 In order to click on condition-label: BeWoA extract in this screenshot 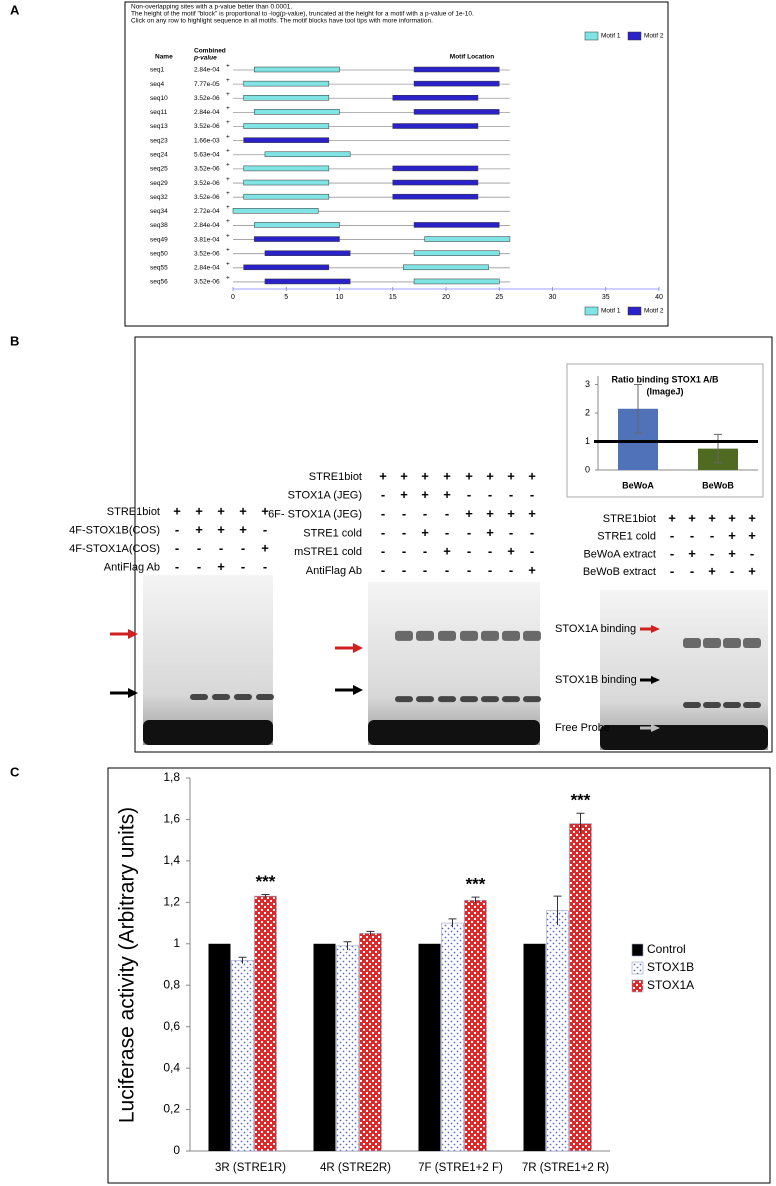, I will do `click(619, 554)`.